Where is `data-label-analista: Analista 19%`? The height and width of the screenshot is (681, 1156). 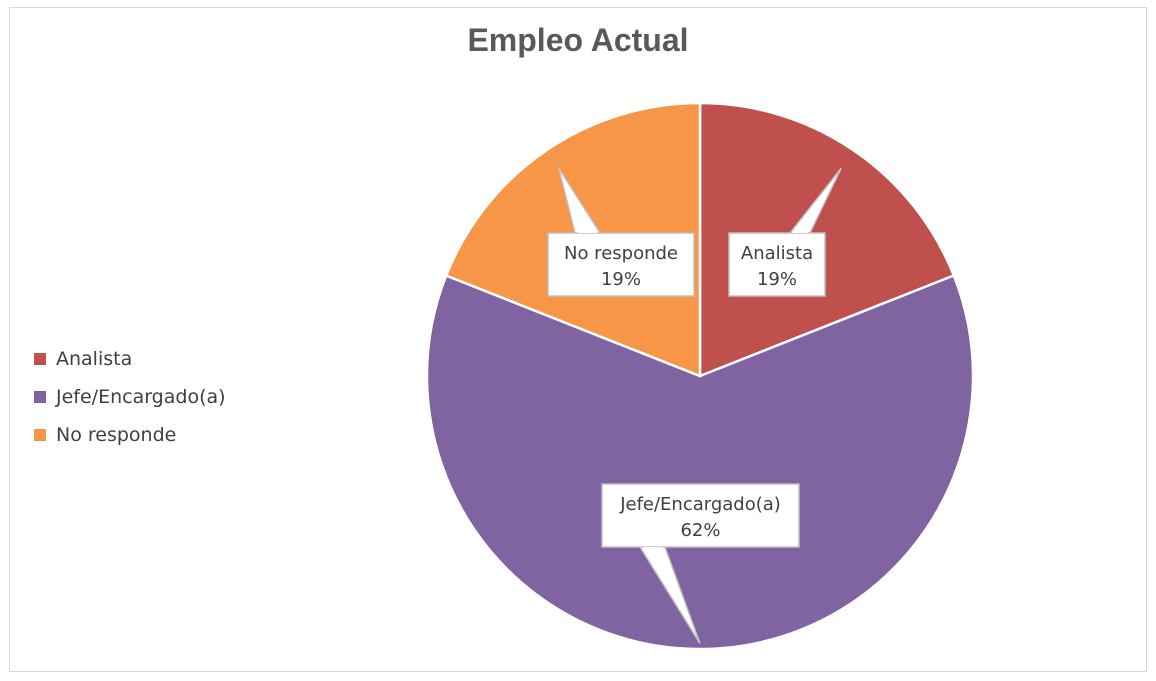 data-label-analista: Analista 19% is located at coordinates (785, 232).